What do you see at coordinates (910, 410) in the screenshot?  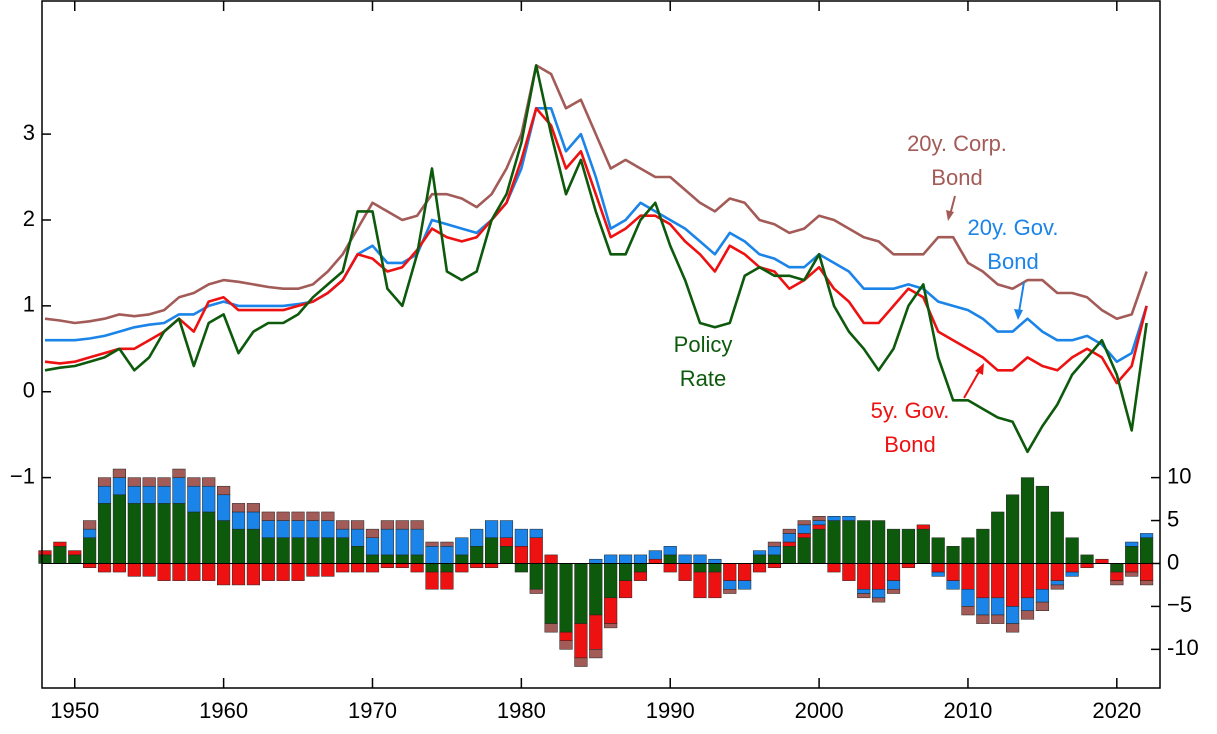 I see `annotation: 5y. Gov.` at bounding box center [910, 410].